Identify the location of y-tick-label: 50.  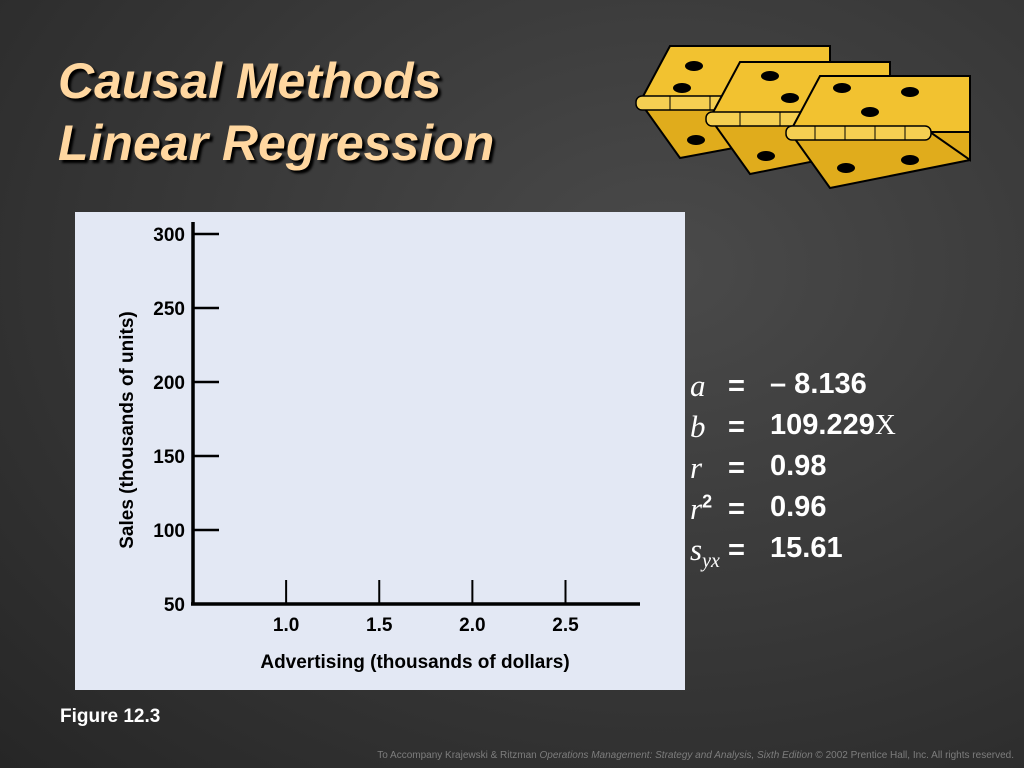
(174, 605).